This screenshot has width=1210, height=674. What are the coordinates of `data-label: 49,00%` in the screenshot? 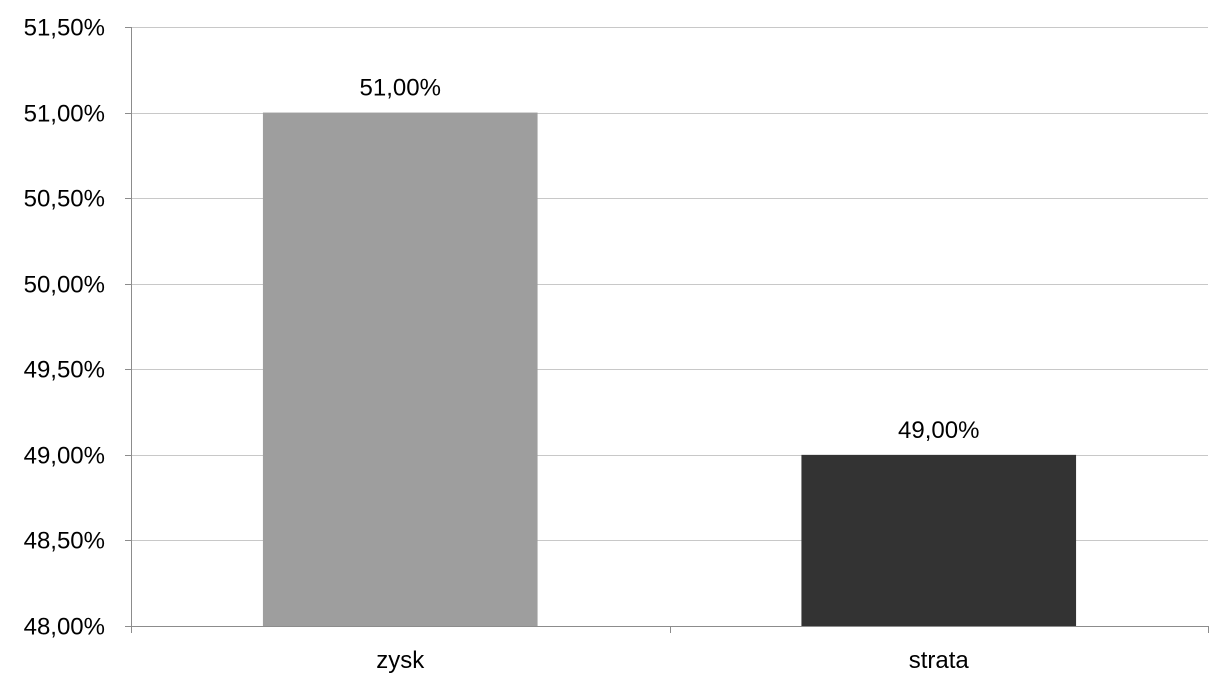 It's located at (938, 430).